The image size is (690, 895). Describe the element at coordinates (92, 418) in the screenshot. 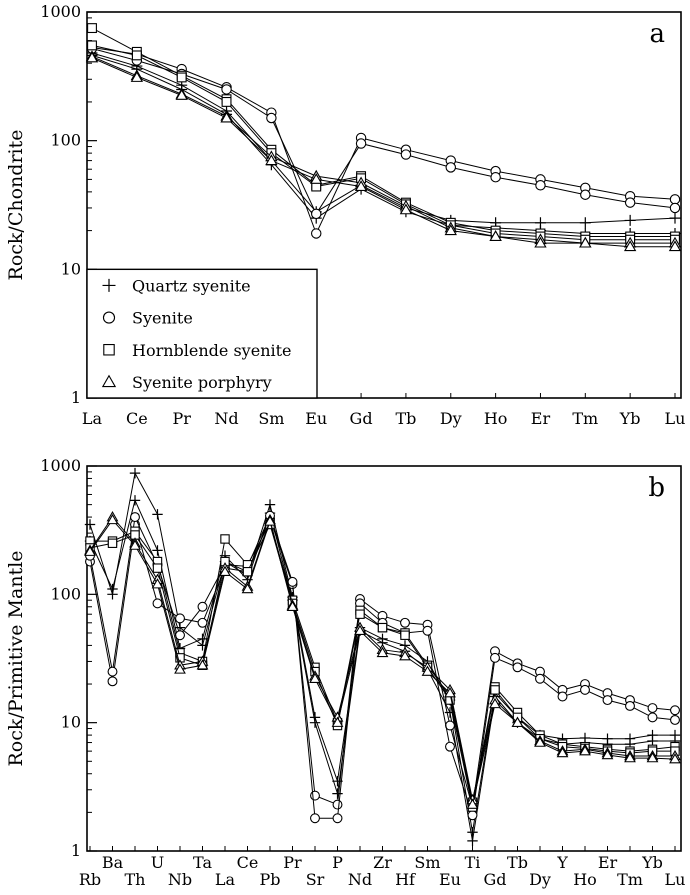

I see `x-tick-label-la: La` at that location.